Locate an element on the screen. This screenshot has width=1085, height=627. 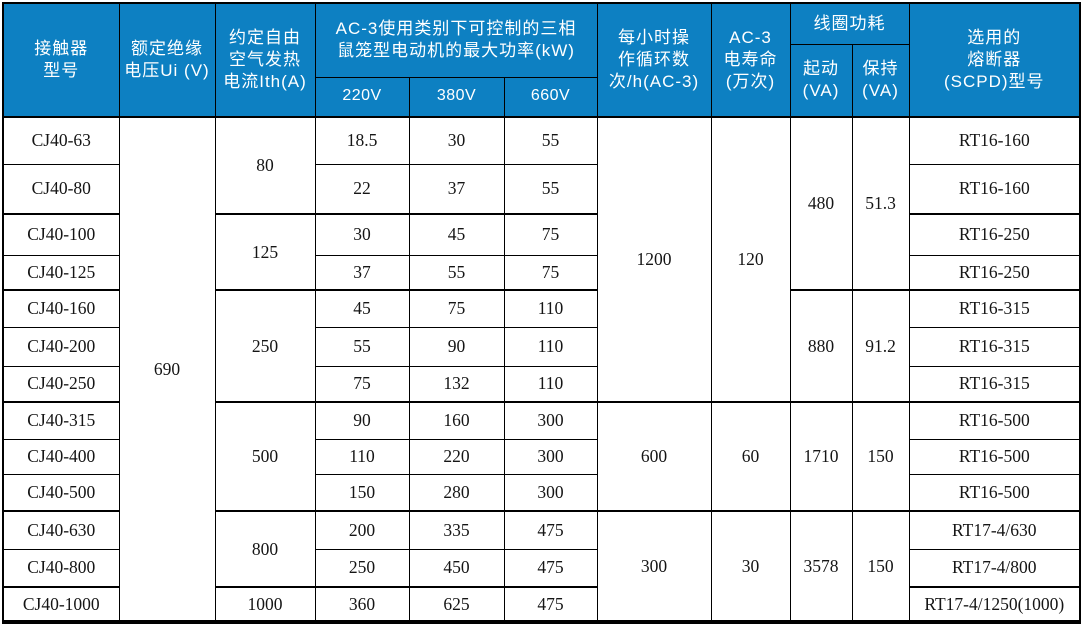
power-220-cell: 90 is located at coordinates (362, 420).